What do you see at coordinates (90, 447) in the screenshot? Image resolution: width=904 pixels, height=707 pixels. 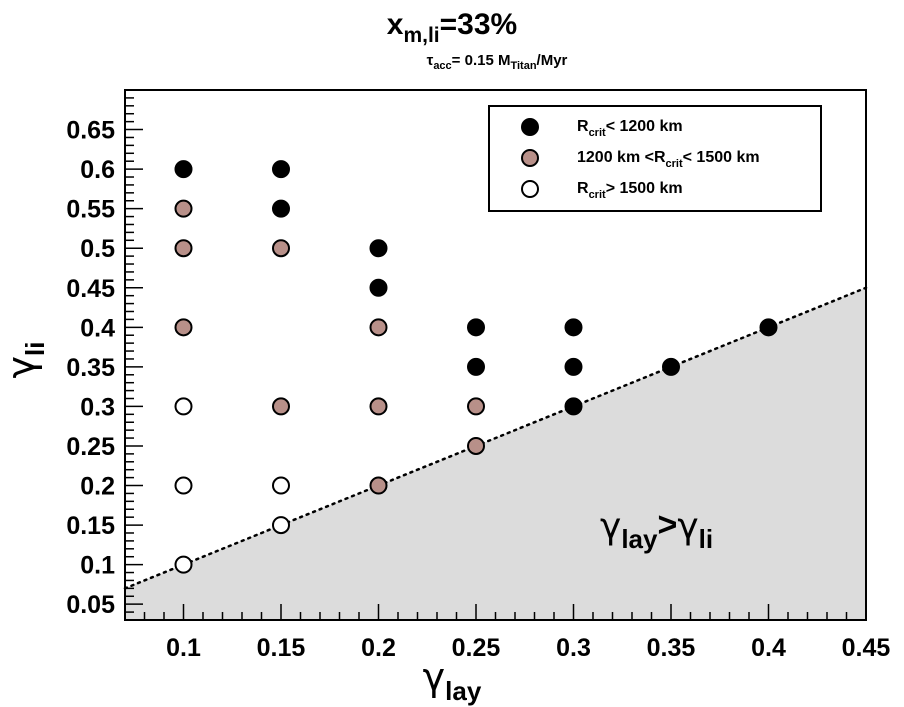 I see `y-tick-label: 0.25` at bounding box center [90, 447].